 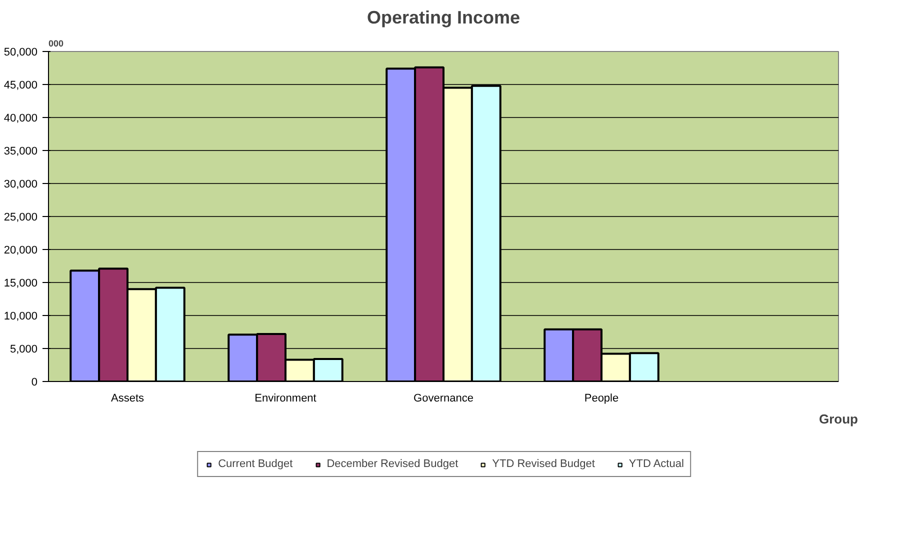 I want to click on x-tick-label: Environment, so click(x=285, y=398).